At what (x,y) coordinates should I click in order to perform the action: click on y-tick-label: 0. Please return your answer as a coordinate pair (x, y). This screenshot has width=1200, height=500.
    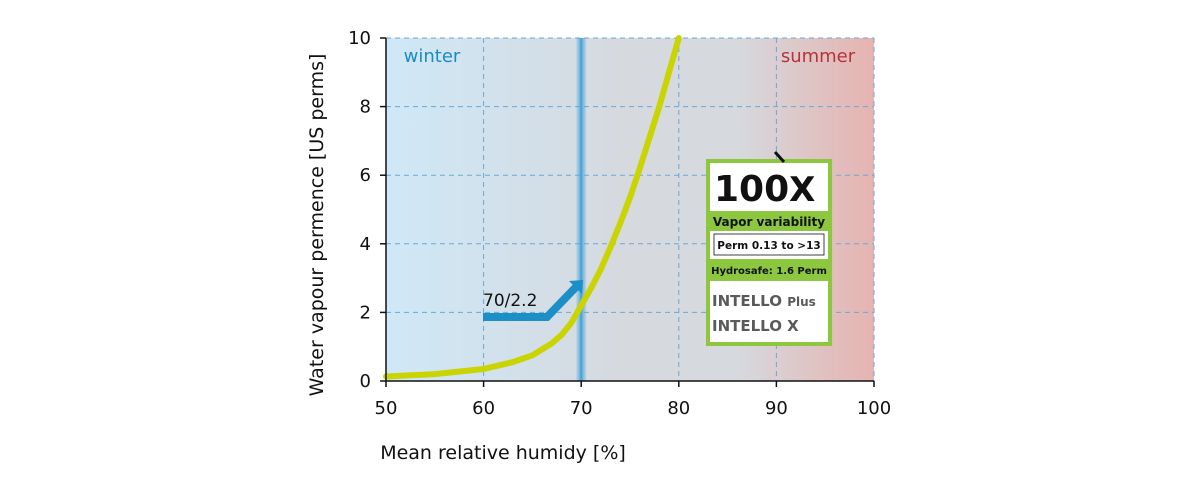
    Looking at the image, I should click on (365, 381).